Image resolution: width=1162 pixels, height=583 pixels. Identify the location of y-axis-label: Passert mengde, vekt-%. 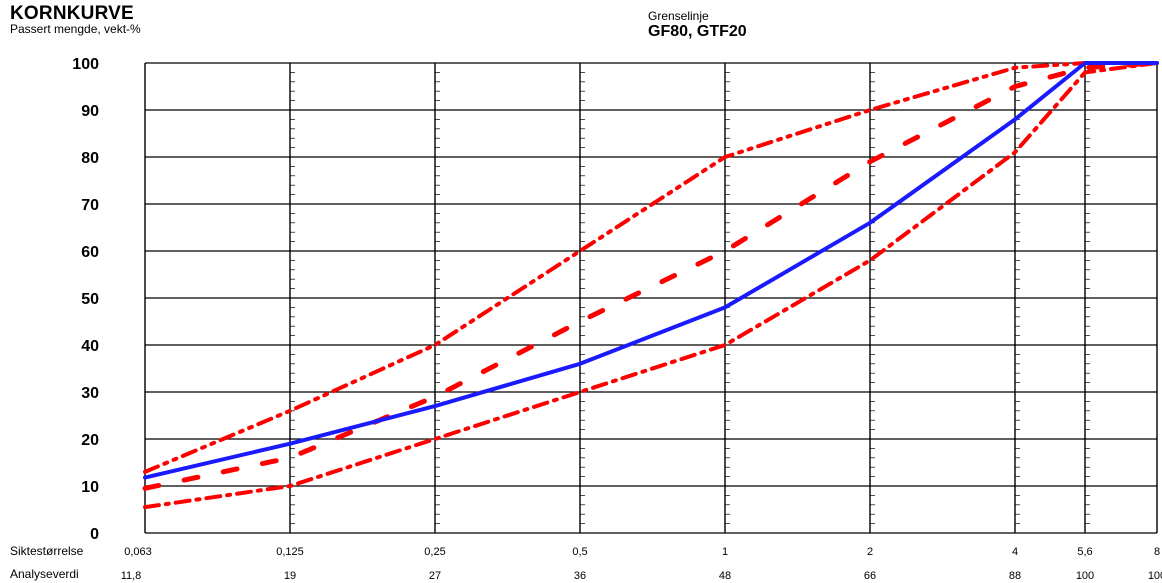
(75, 29).